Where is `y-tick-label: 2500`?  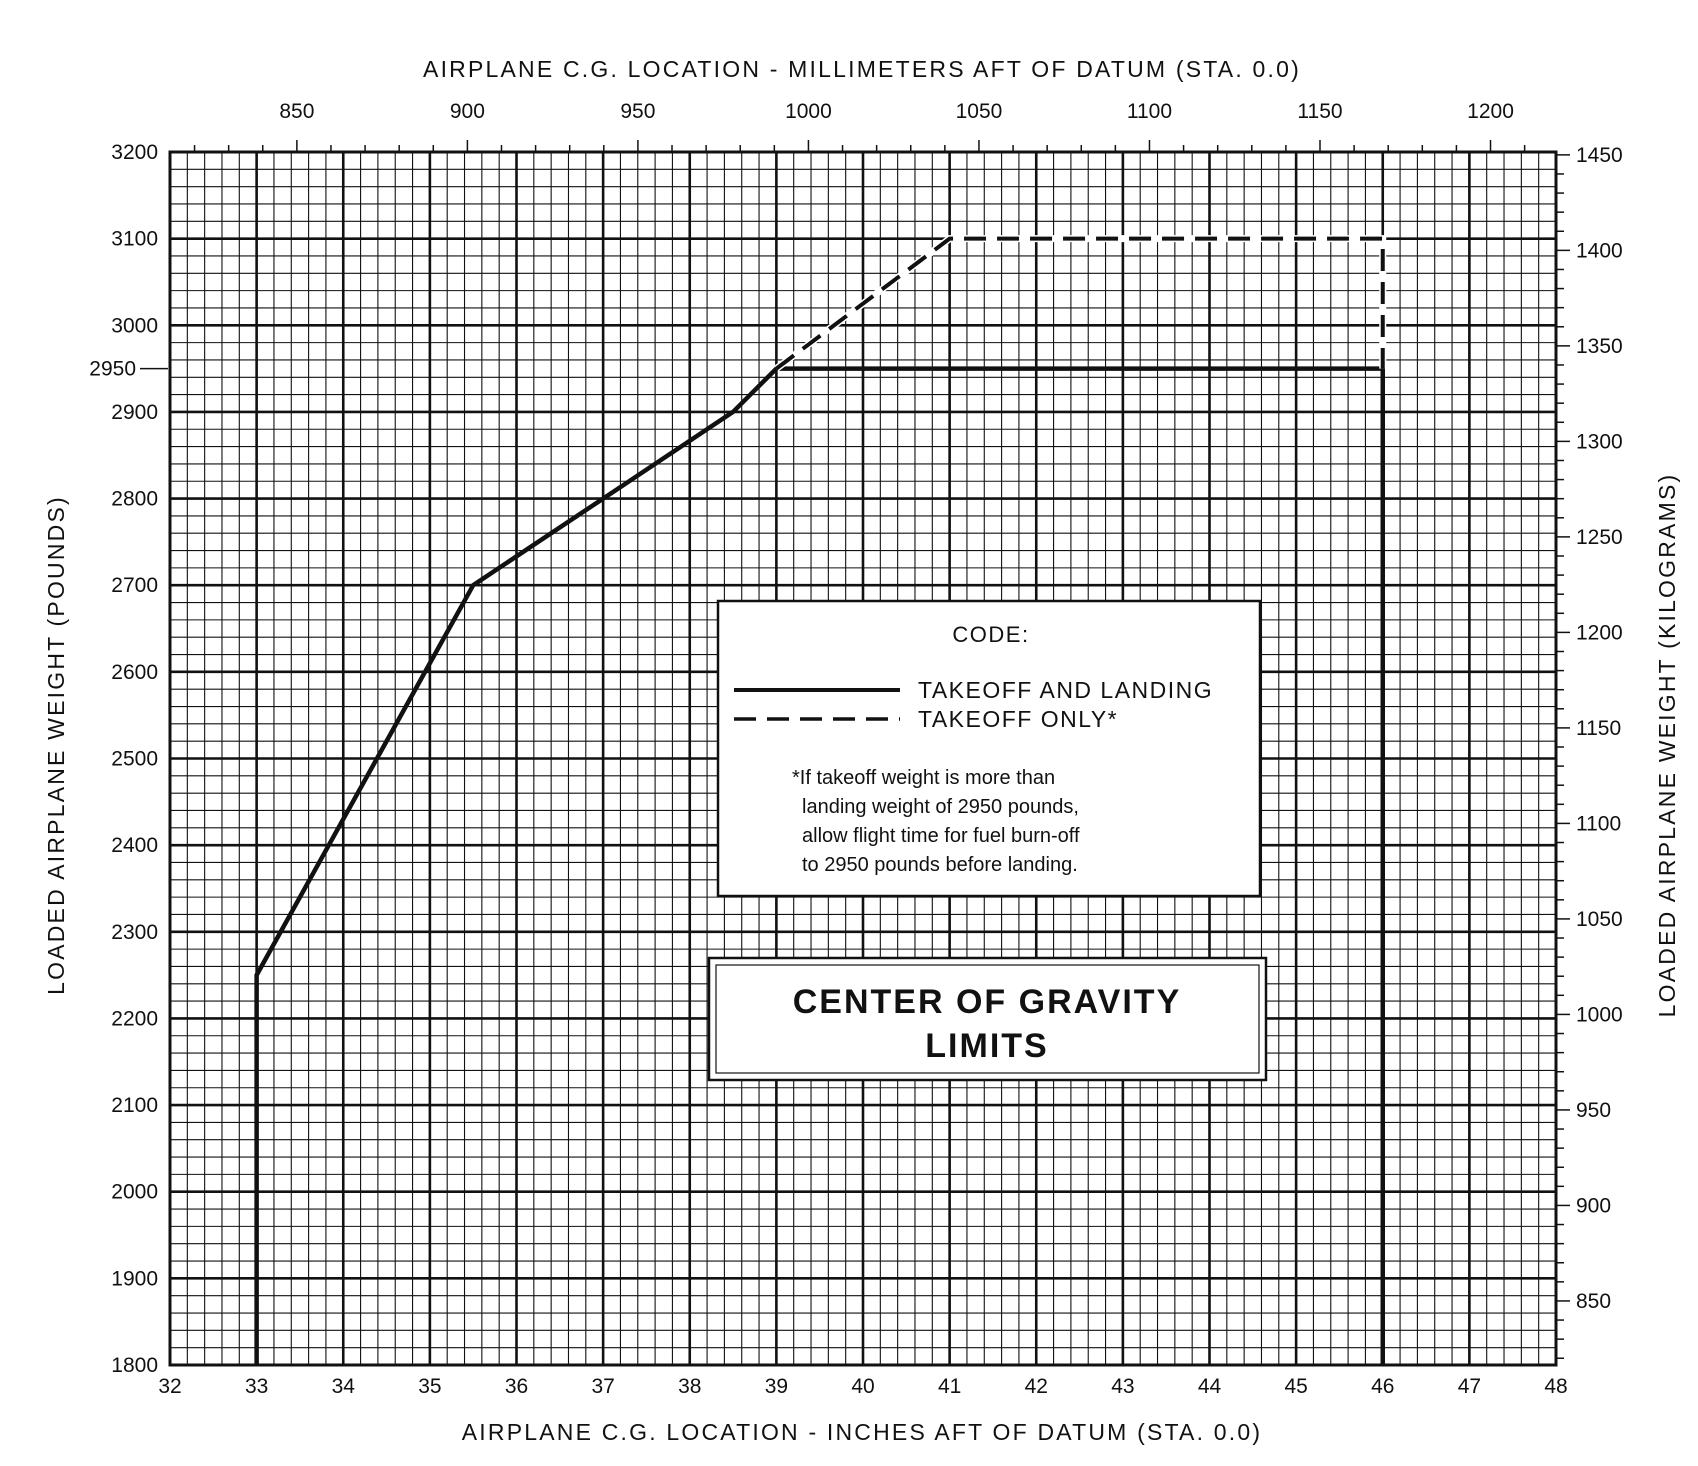
y-tick-label: 2500 is located at coordinates (134, 759).